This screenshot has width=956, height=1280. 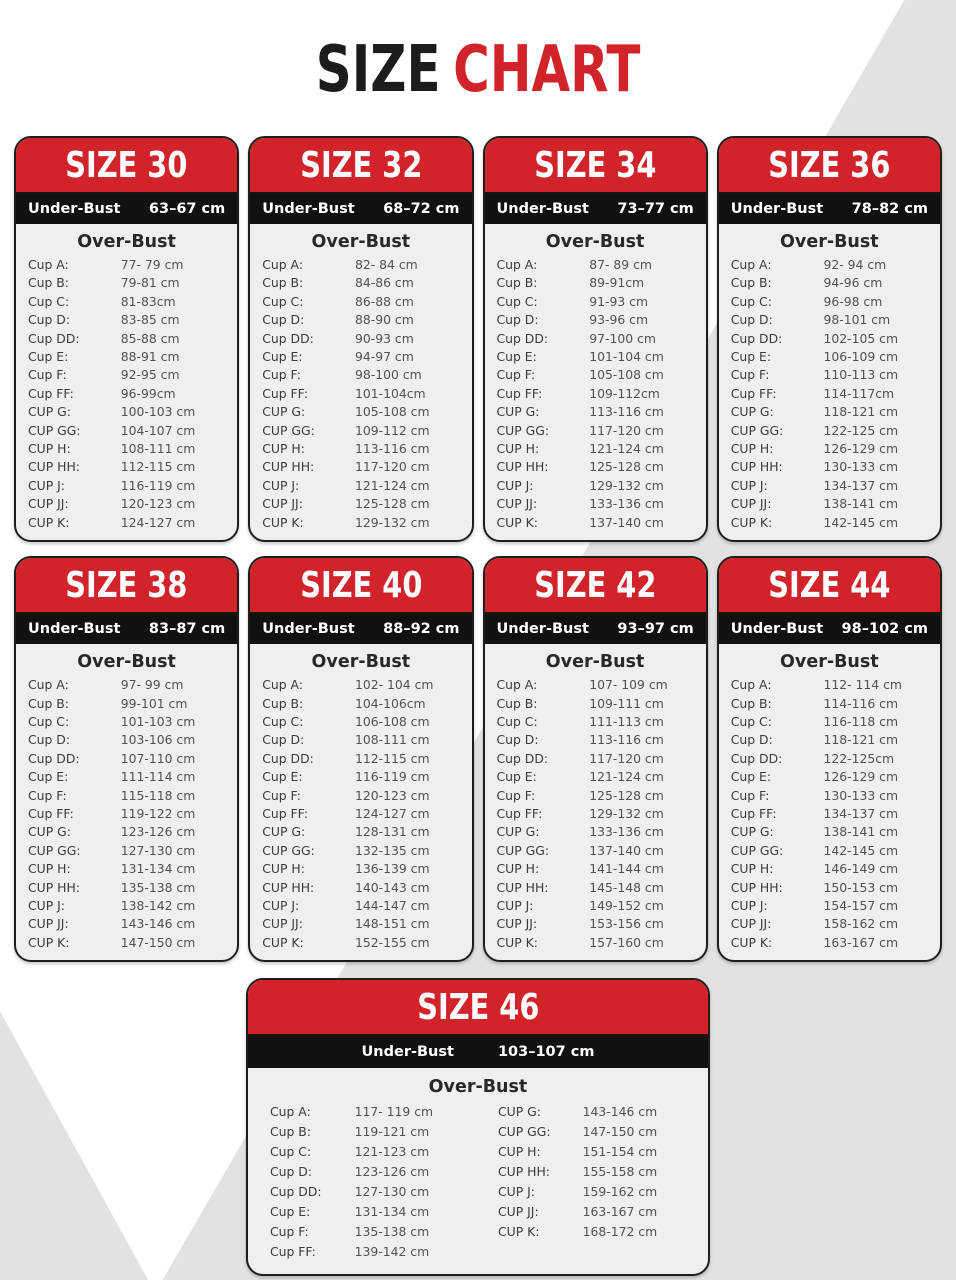 What do you see at coordinates (360, 722) in the screenshot?
I see `cup-row: Cup C: 106-108 cm` at bounding box center [360, 722].